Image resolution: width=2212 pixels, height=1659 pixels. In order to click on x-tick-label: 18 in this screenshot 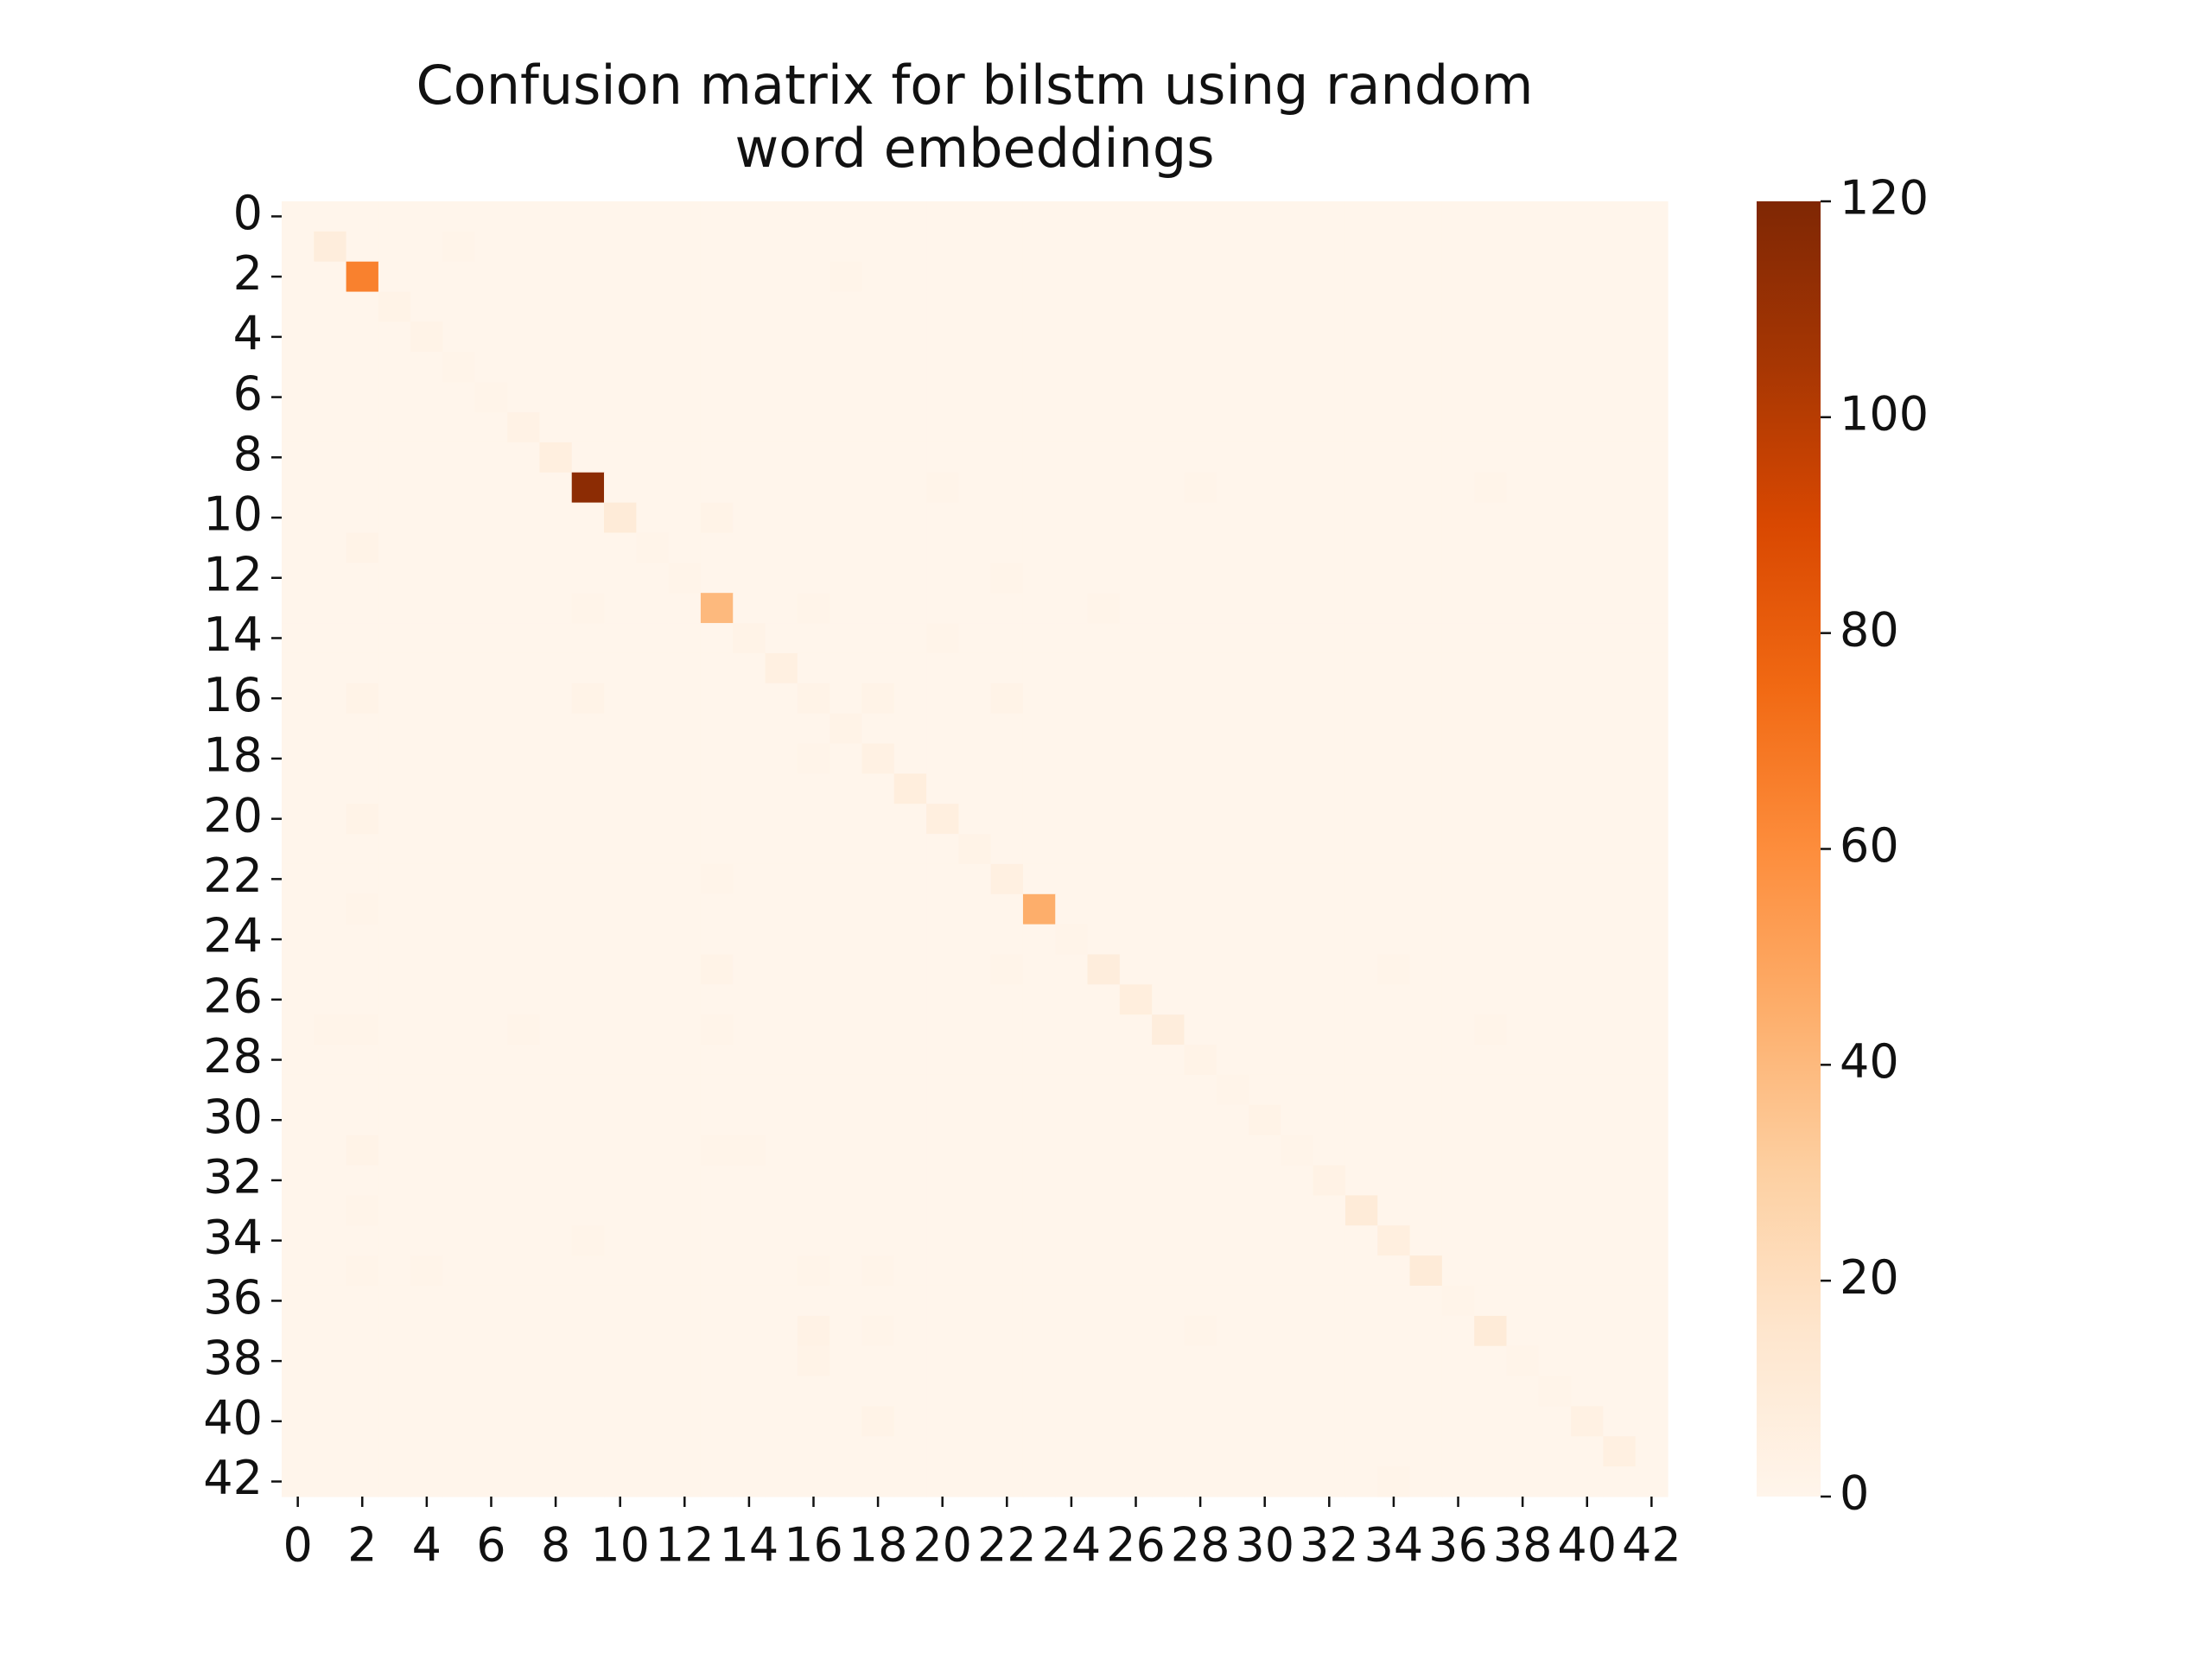, I will do `click(878, 1545)`.